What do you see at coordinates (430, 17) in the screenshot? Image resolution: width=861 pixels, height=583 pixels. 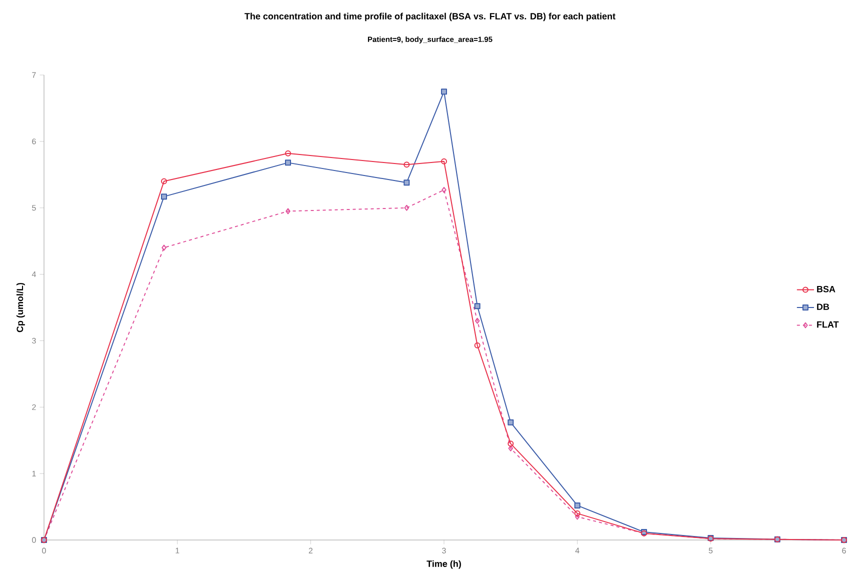 I see `chart-title: The concentration and time profile of paclitaxel (BSA vs. FLAT vs. DB) for each patient` at bounding box center [430, 17].